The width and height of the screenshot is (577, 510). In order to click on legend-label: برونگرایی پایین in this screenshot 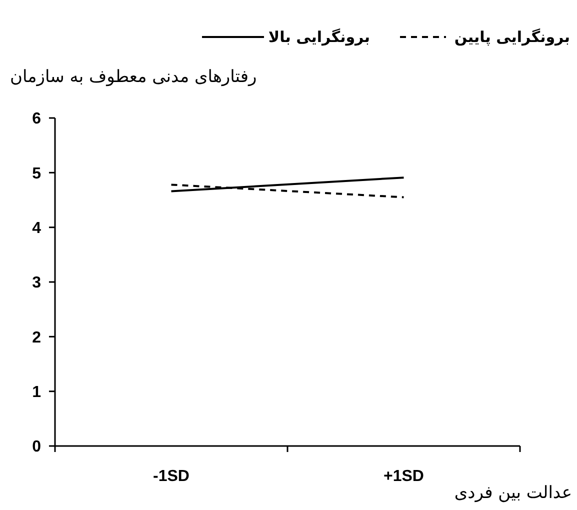, I will do `click(512, 37)`.